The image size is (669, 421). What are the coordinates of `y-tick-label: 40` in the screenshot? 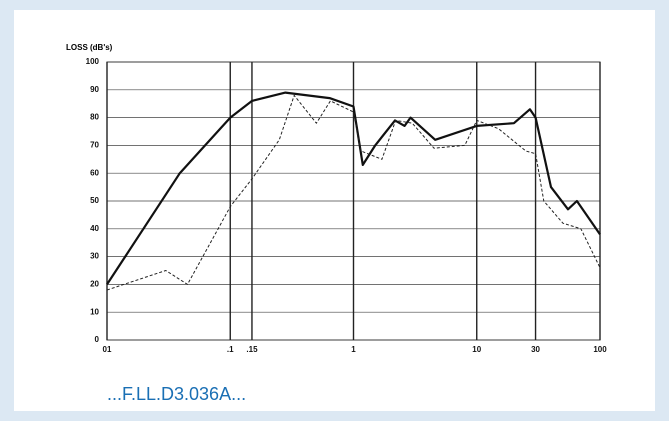 It's located at (94, 228).